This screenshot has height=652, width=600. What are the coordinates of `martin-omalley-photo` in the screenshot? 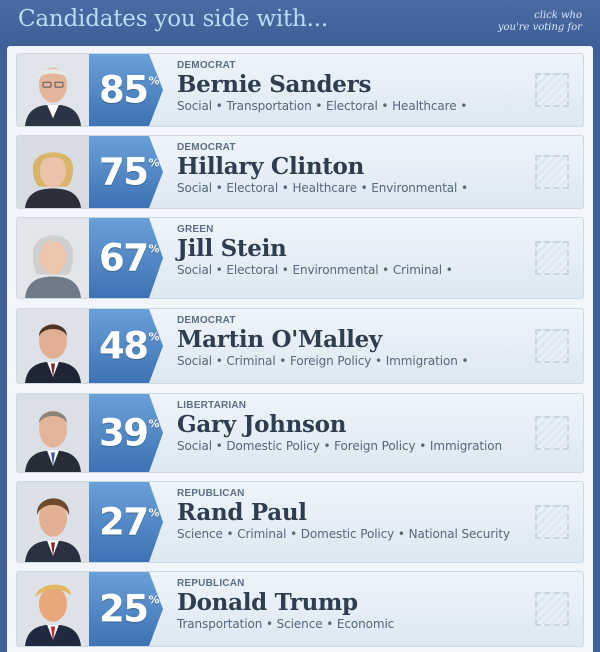 It's located at (53, 346).